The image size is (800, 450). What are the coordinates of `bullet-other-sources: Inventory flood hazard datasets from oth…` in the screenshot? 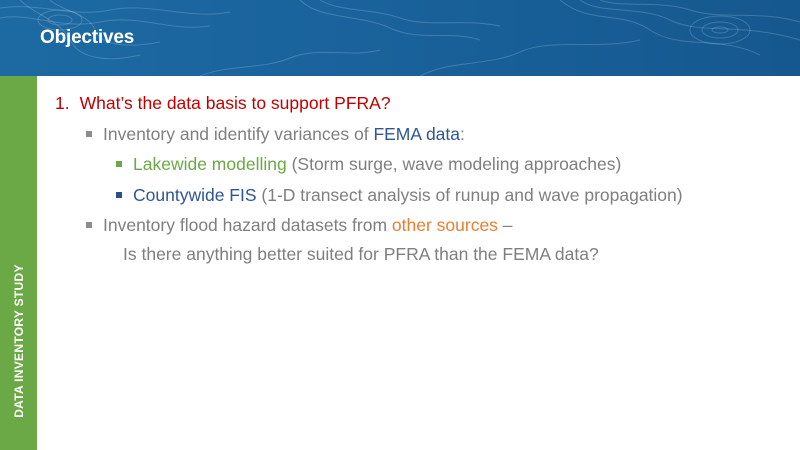 It's located at (308, 225).